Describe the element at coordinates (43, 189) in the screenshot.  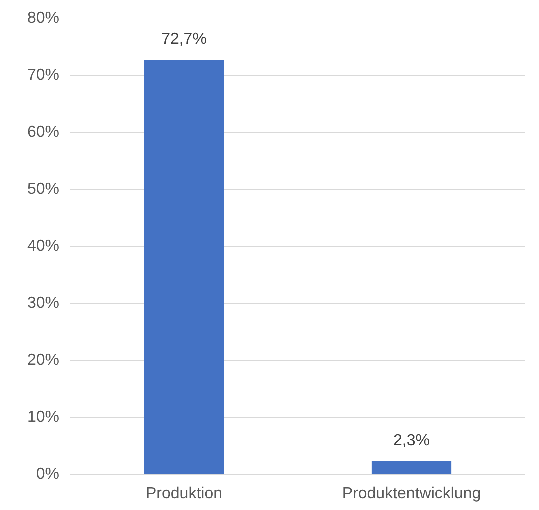
I see `y-tick-label: 50%` at that location.